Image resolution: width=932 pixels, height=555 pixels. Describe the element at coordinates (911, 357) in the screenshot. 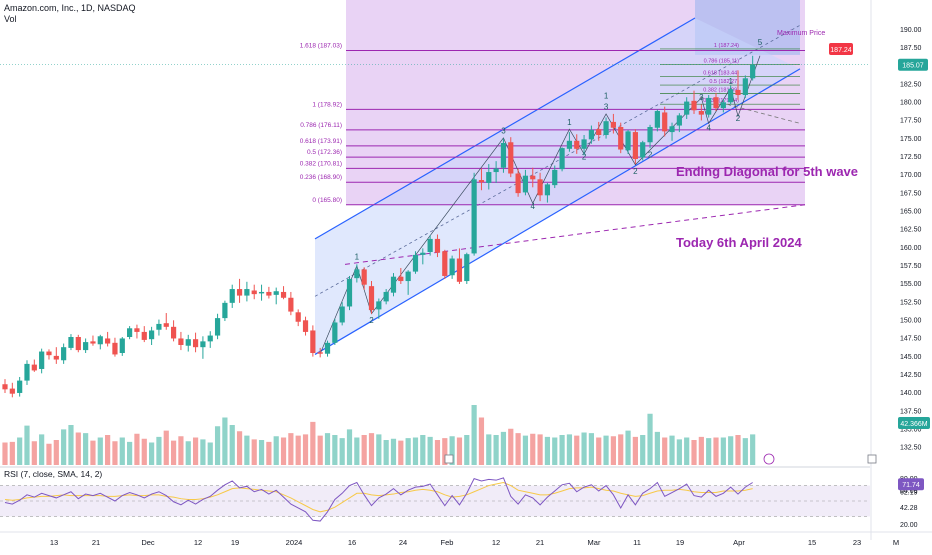

I see `price-tick-label: 145.00` at that location.